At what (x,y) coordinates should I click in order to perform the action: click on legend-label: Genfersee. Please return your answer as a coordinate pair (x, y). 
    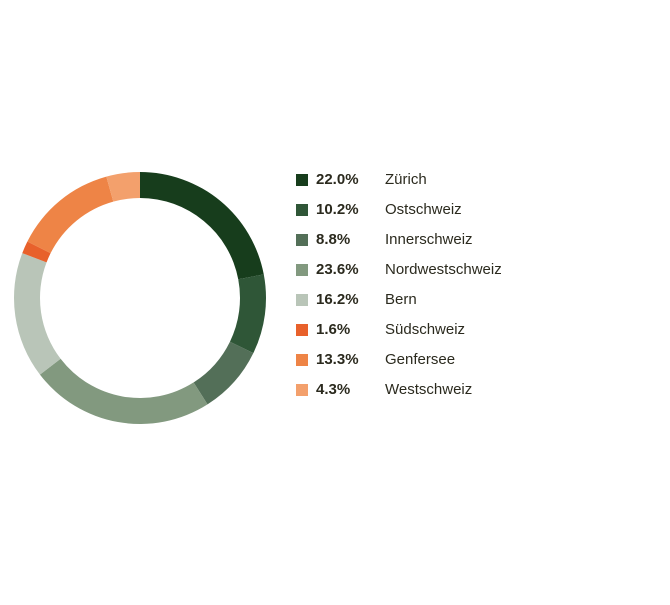
    Looking at the image, I should click on (420, 359).